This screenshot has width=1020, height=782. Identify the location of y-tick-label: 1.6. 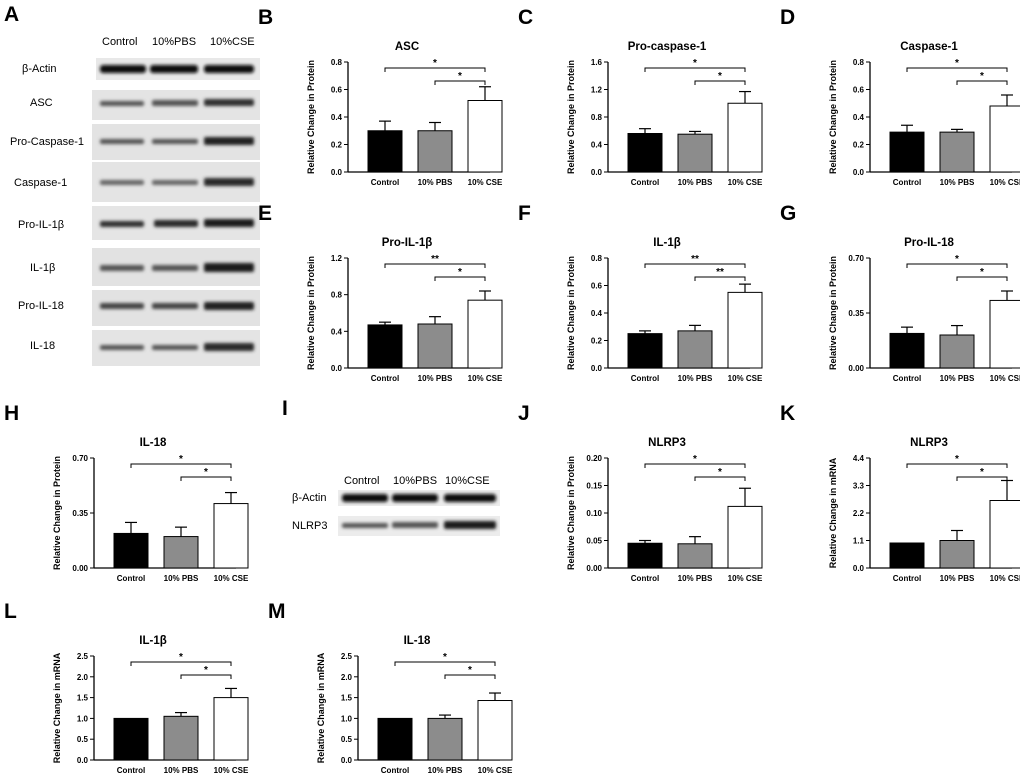
(597, 62).